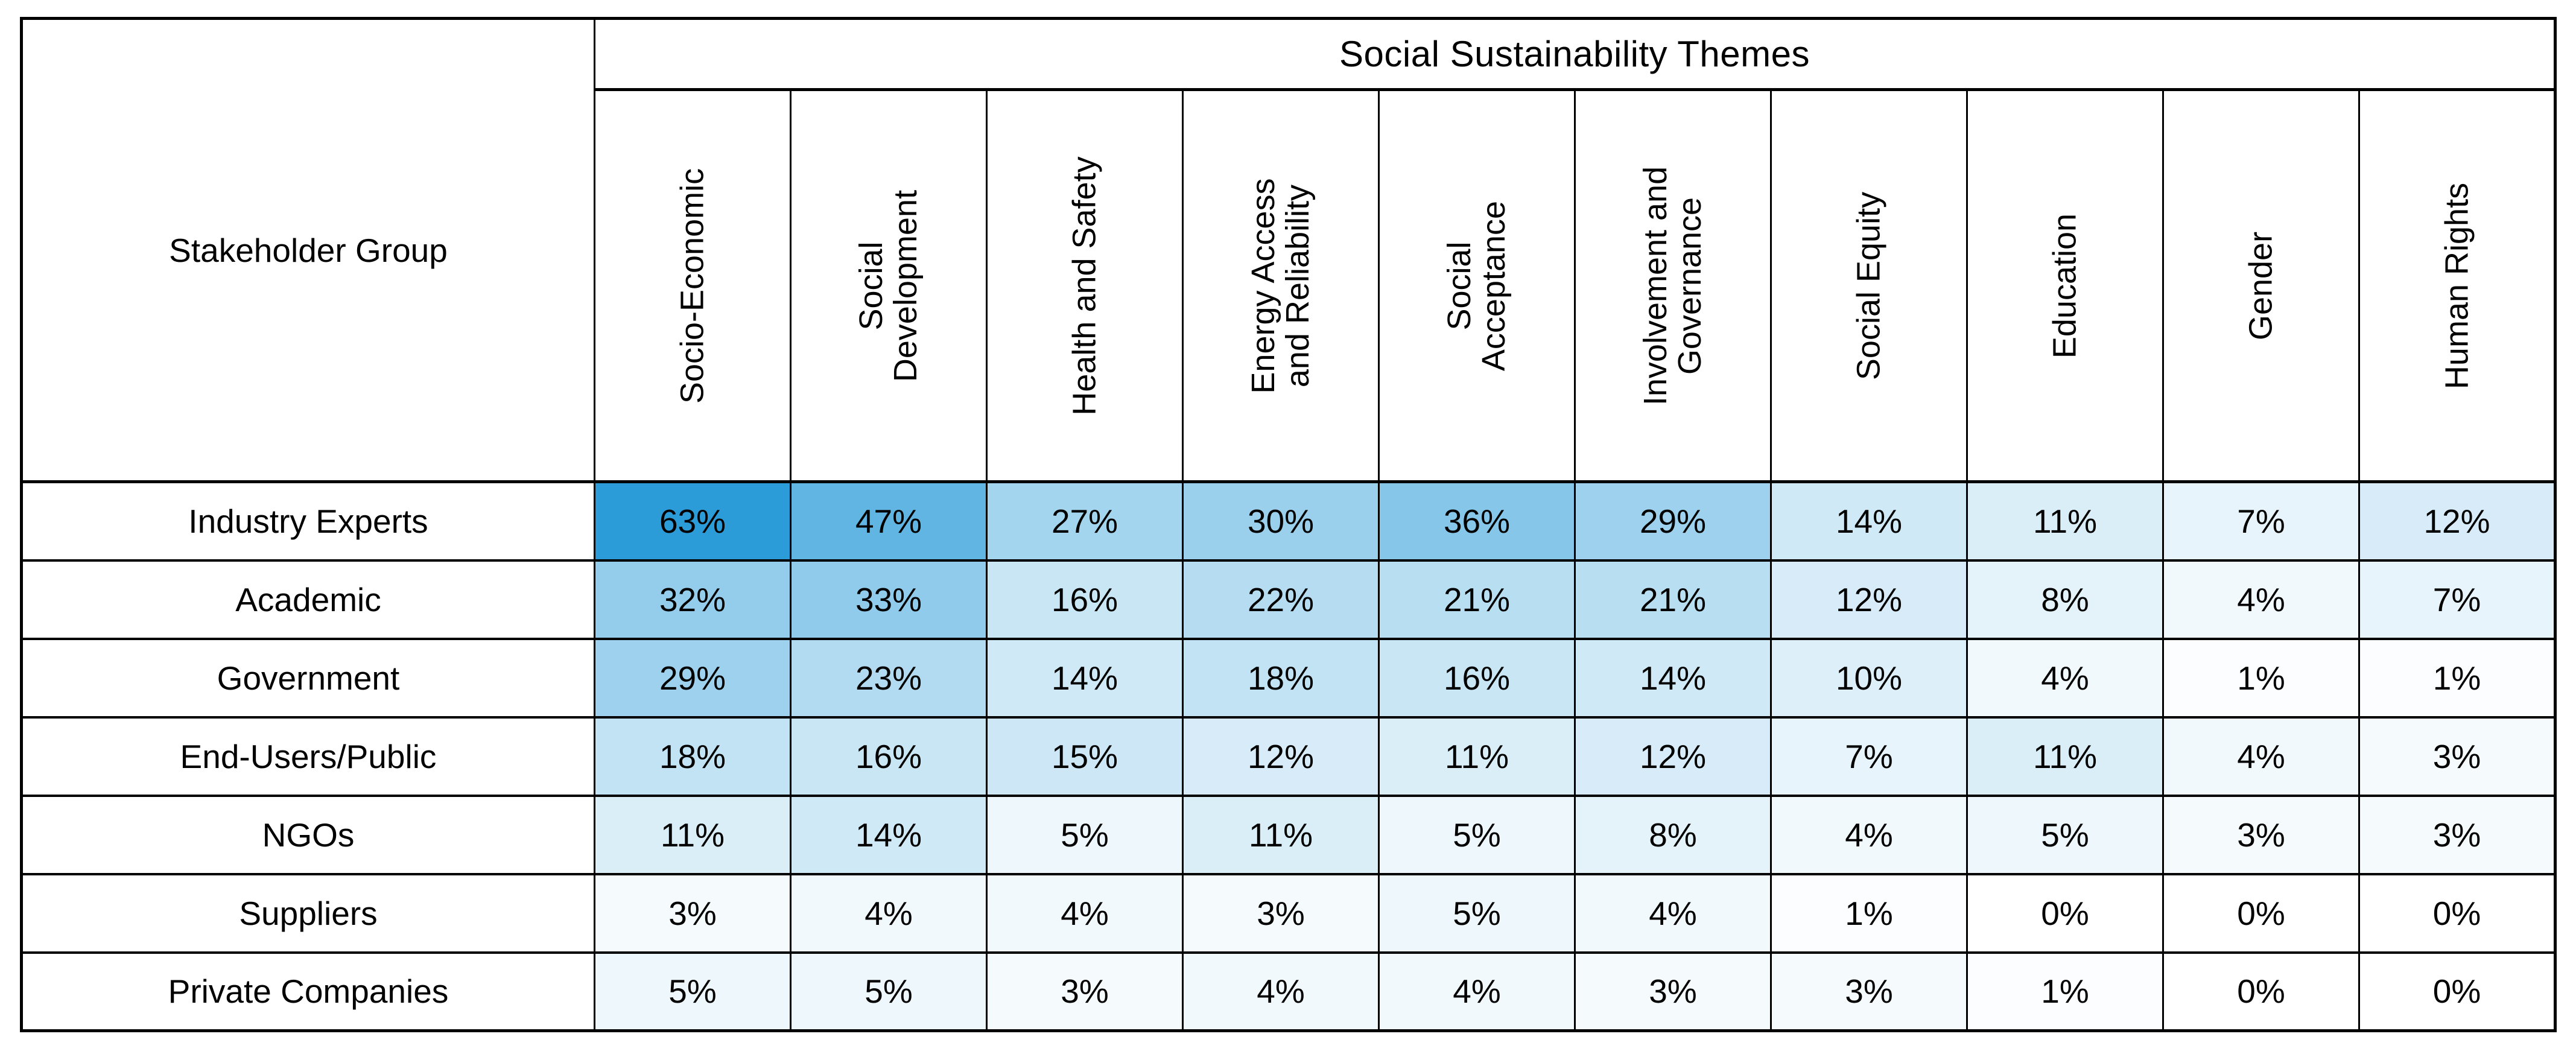 Image resolution: width=2576 pixels, height=1060 pixels. I want to click on heatmap-cell-private-companies-social-acceptance: 4%, so click(1477, 991).